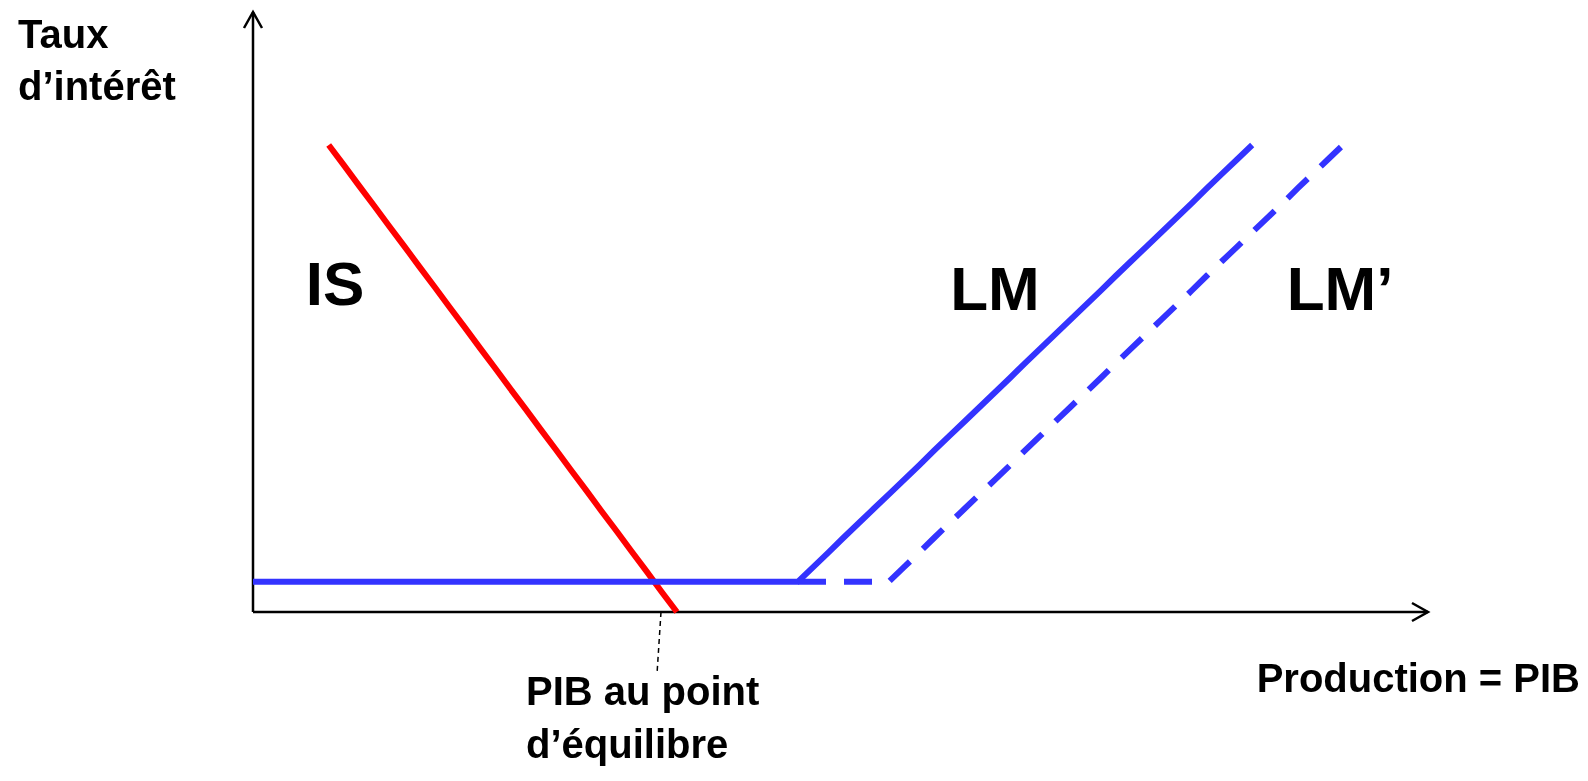 The width and height of the screenshot is (1588, 781). I want to click on x-axis-title: Production = PIB, so click(1418, 678).